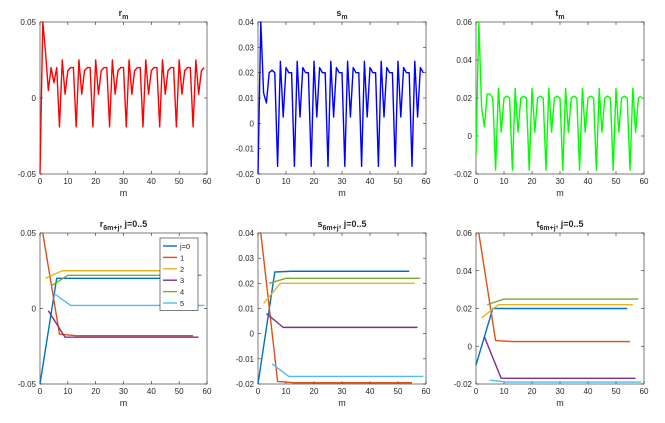  I want to click on chart-title: r6m+j, j=0..5, so click(123, 225).